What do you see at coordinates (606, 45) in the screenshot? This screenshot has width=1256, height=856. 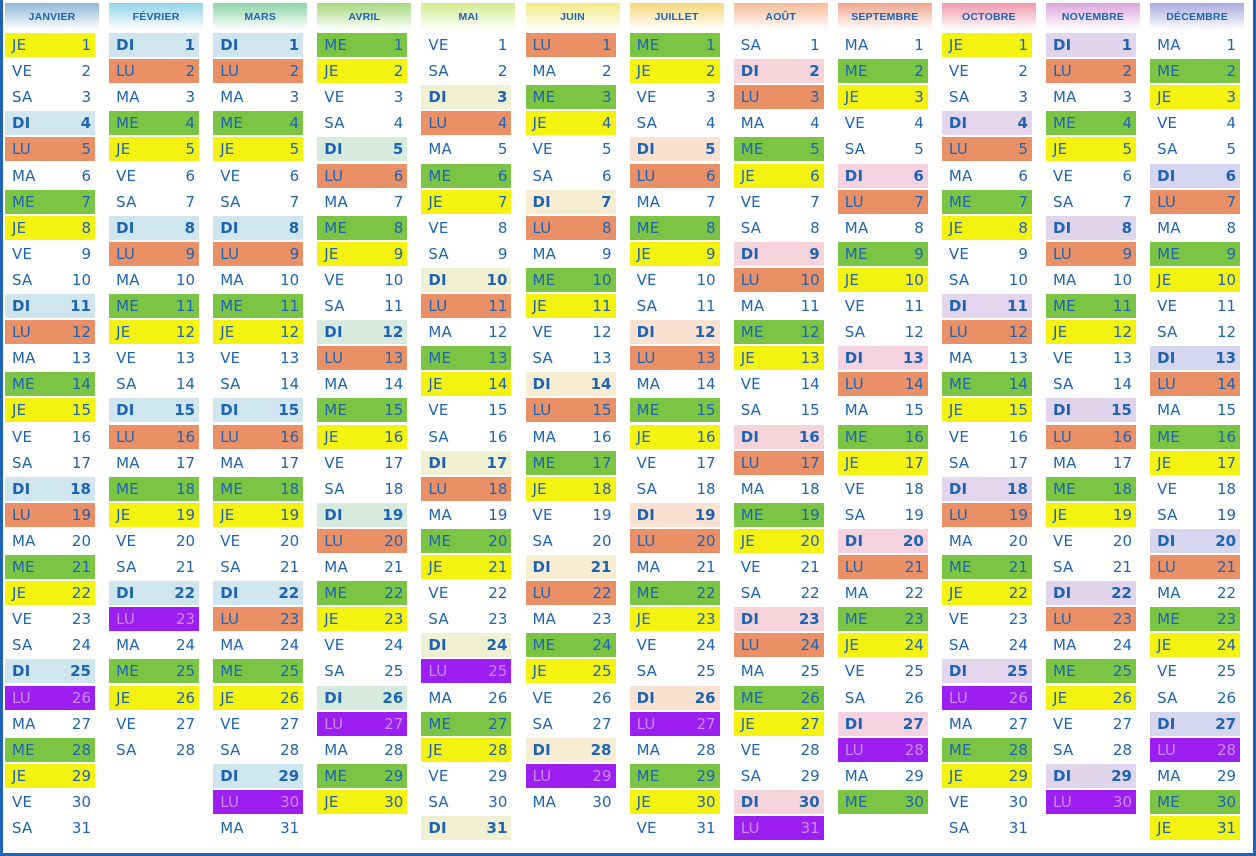 I see `day-number: 1` at bounding box center [606, 45].